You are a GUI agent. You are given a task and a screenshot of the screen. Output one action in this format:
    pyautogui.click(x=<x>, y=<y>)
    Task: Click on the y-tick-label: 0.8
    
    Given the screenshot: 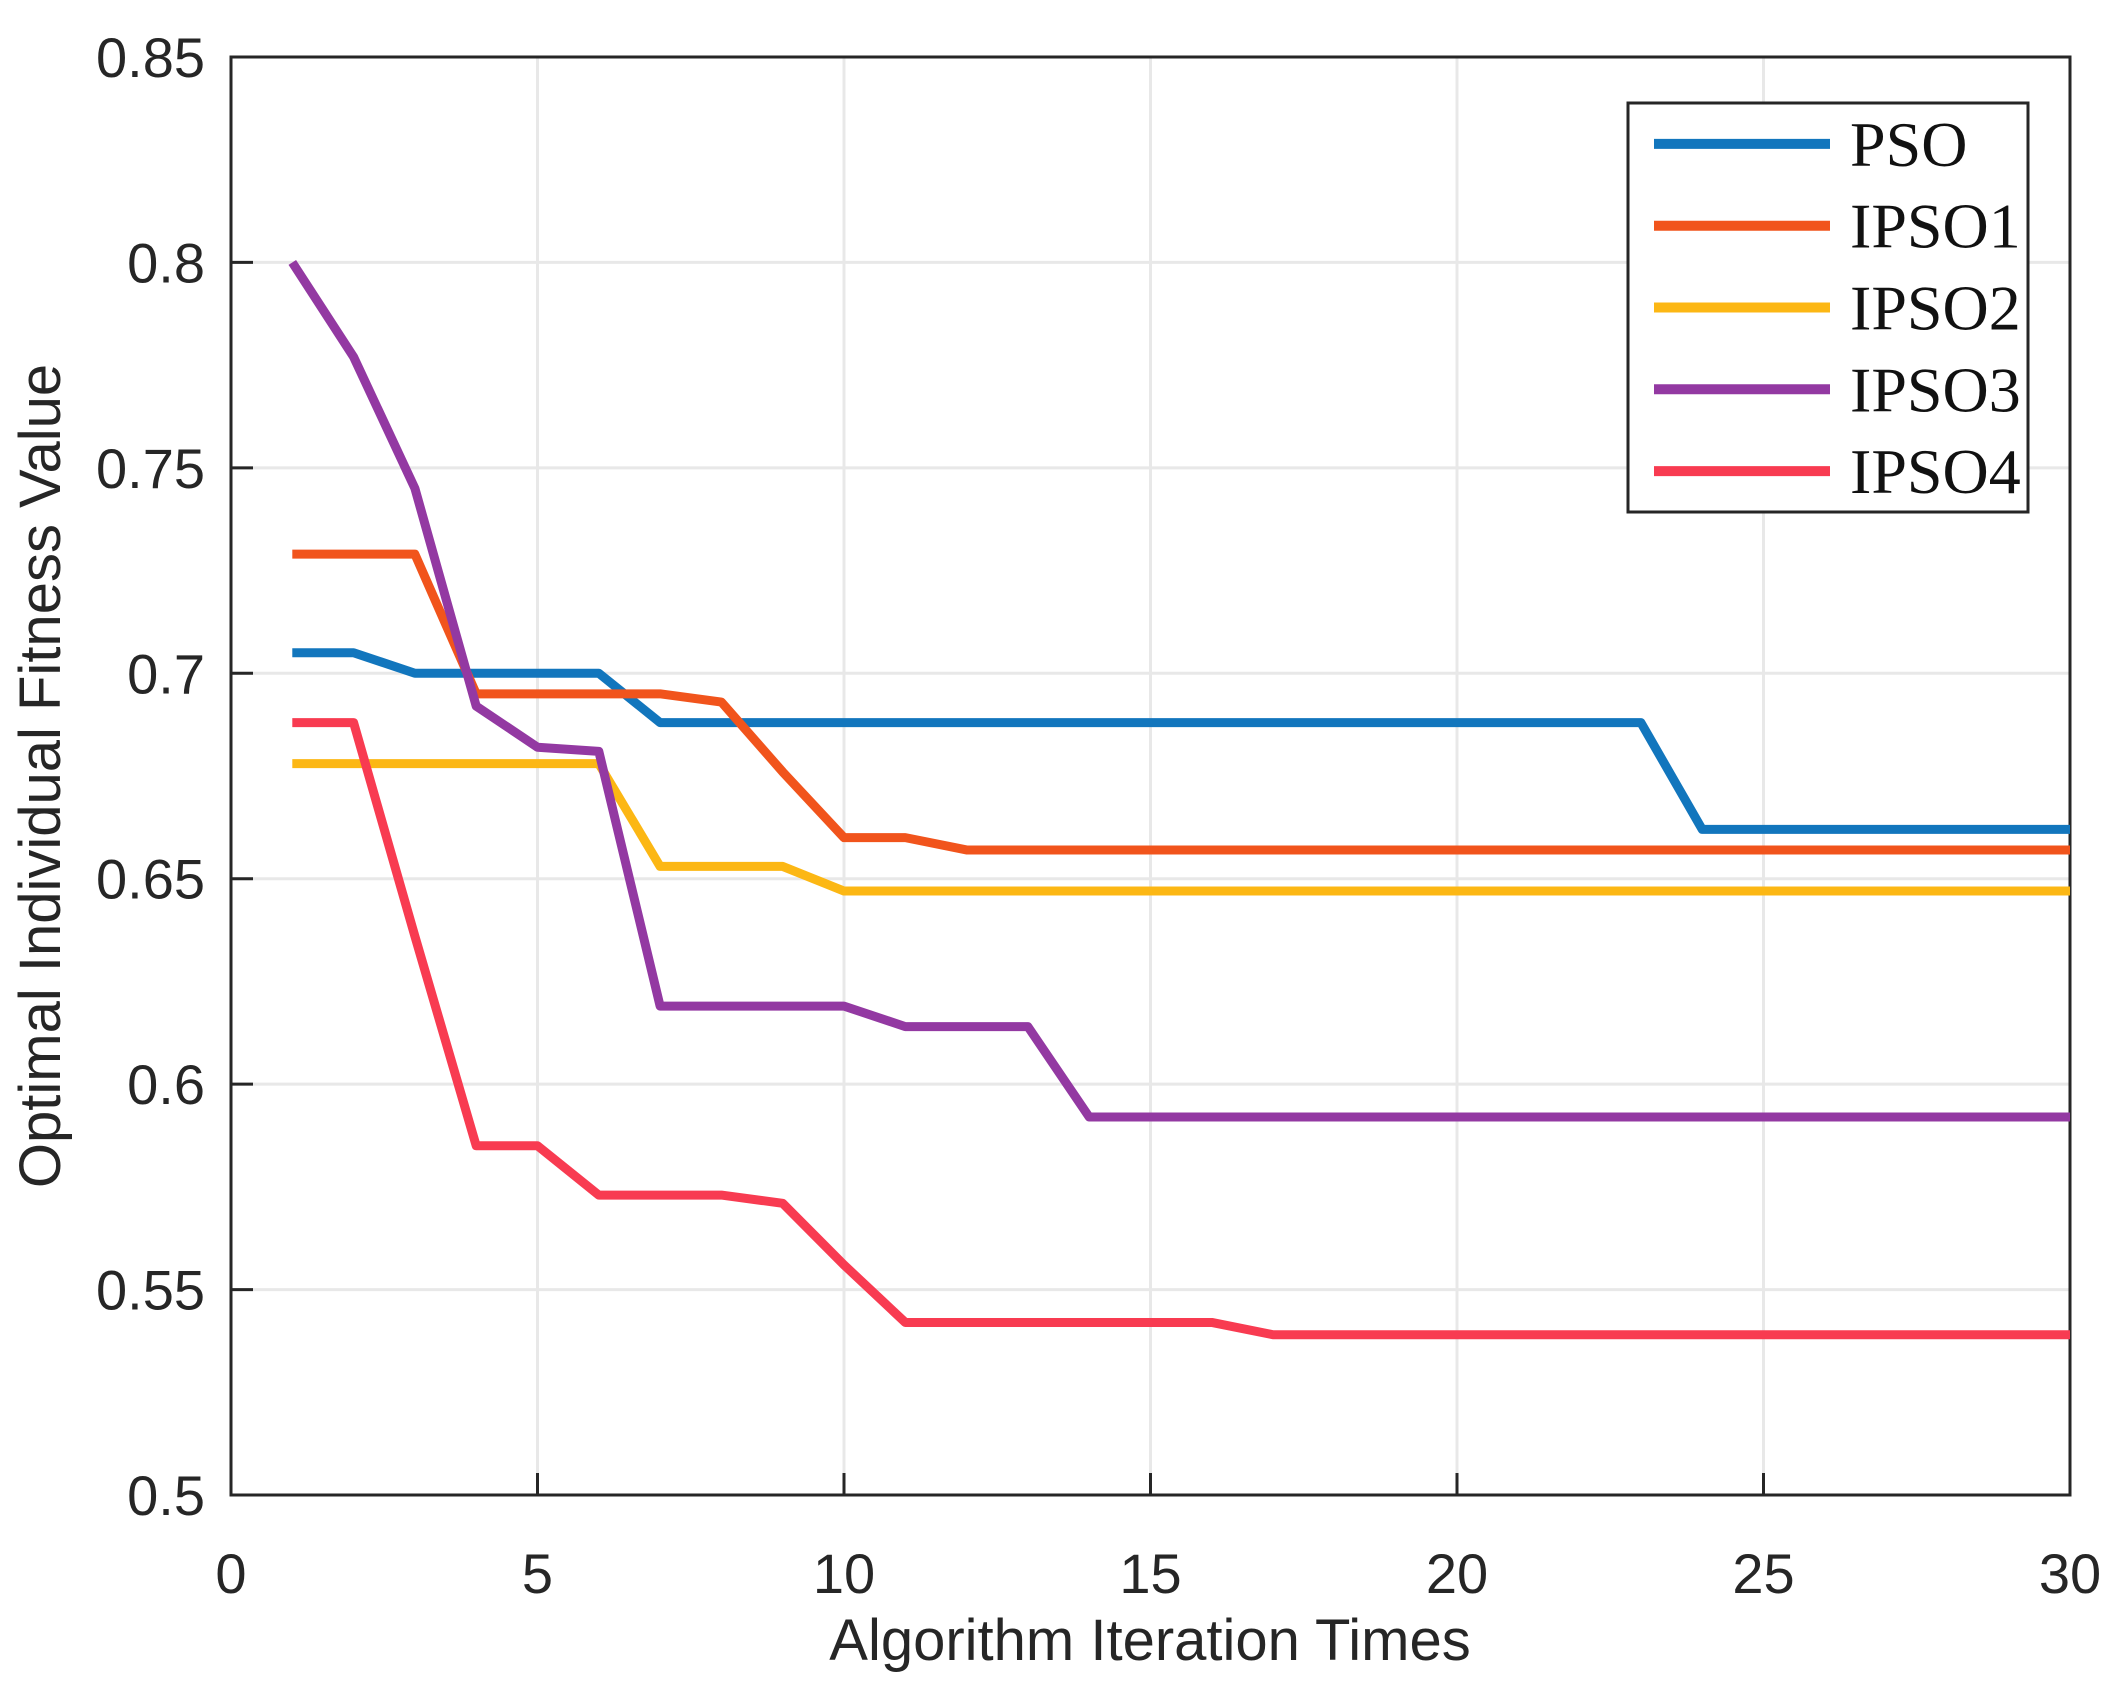 What is the action you would take?
    pyautogui.click(x=166, y=262)
    